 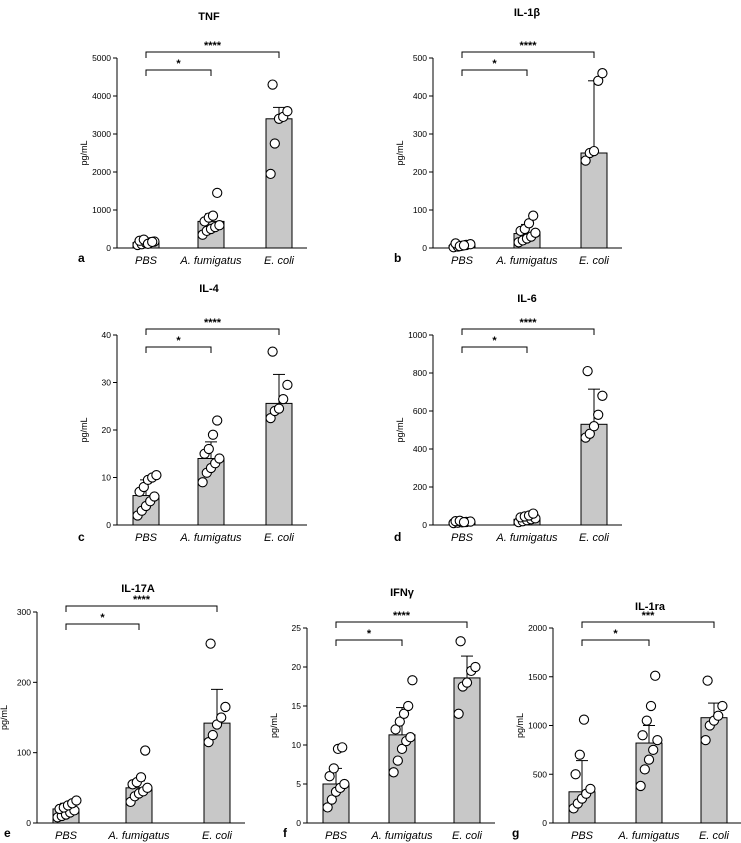 I want to click on panel-letter: c, so click(x=81, y=537).